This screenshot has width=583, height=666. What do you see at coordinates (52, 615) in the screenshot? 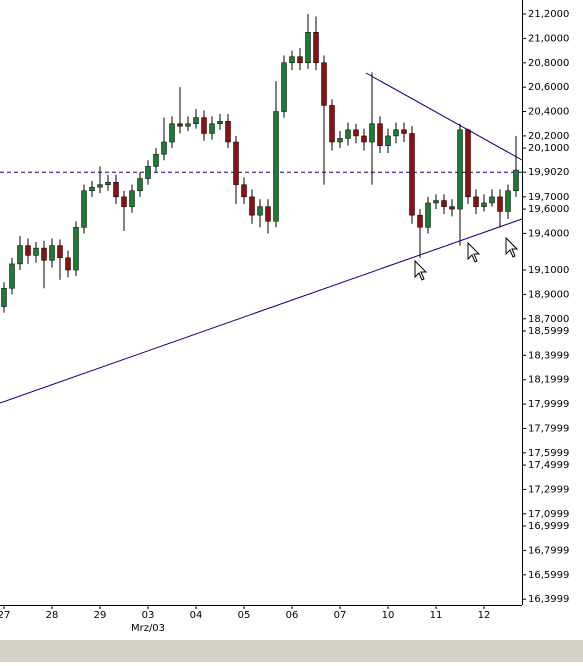
I see `x-tick-label: 28` at bounding box center [52, 615].